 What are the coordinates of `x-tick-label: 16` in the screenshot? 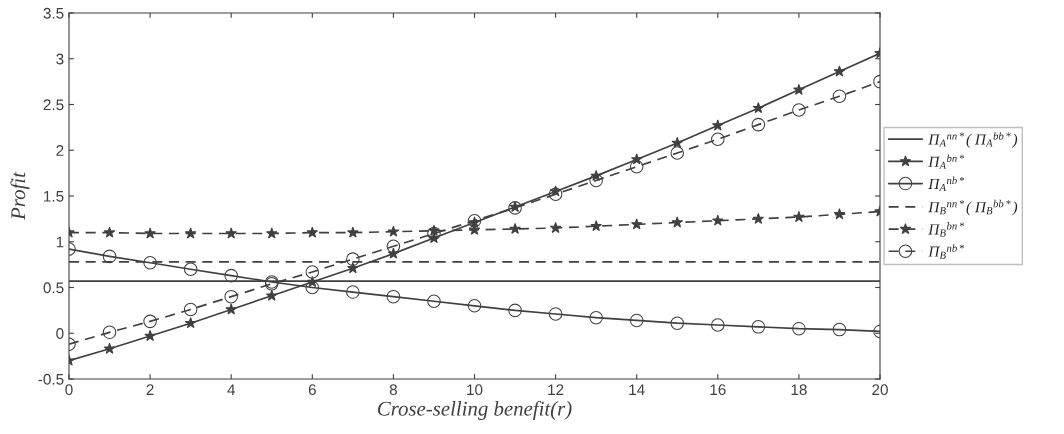 It's located at (718, 390).